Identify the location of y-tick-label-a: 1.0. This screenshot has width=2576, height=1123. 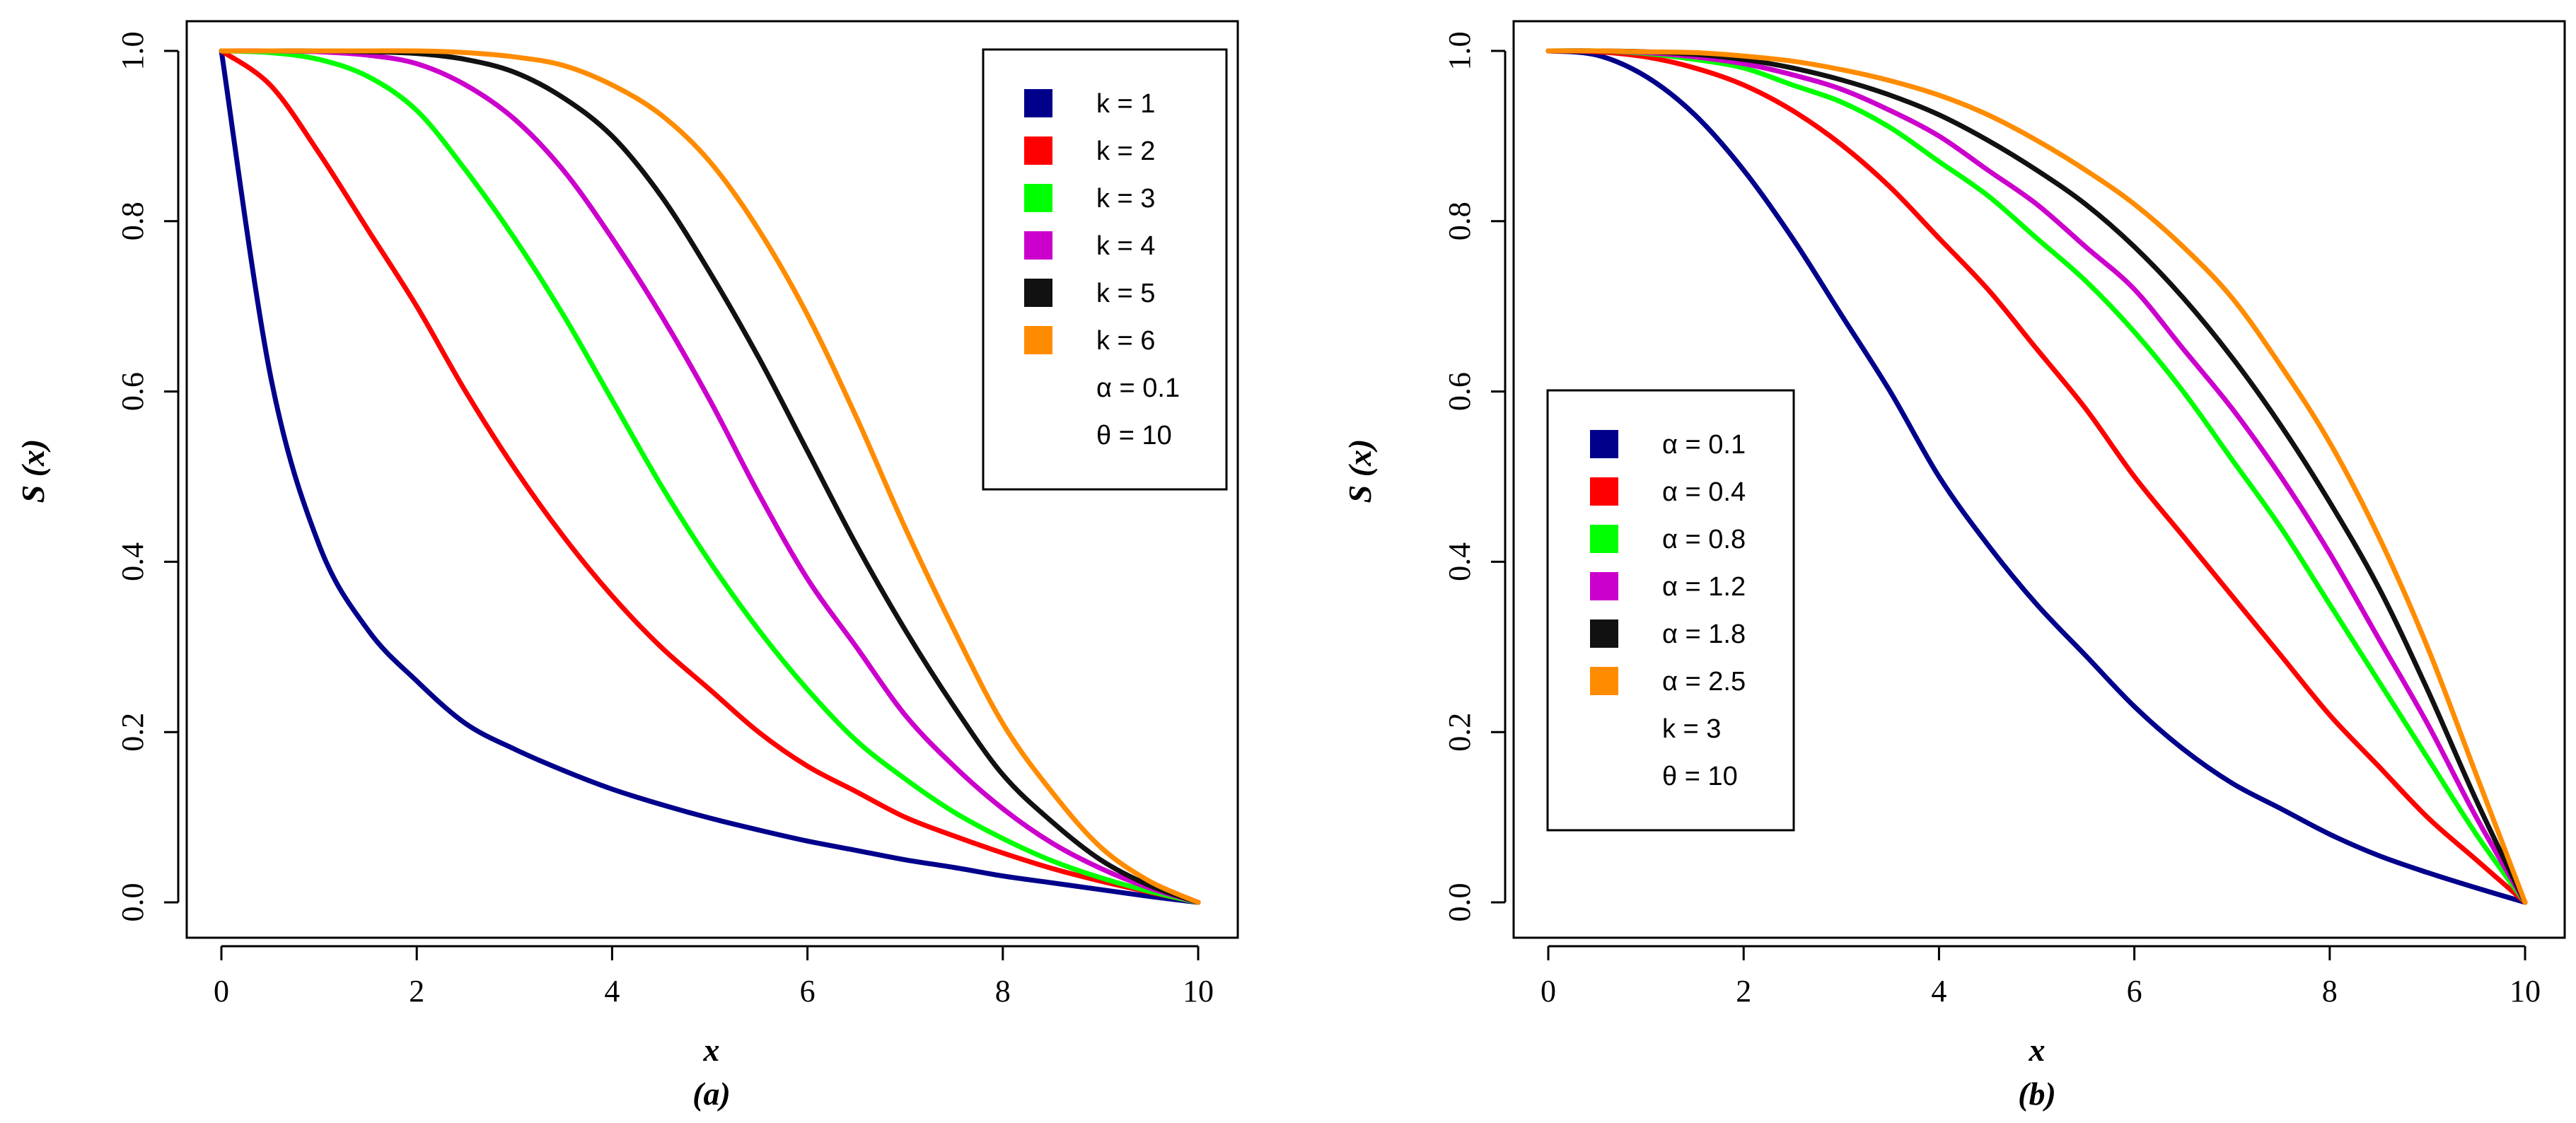
(132, 51).